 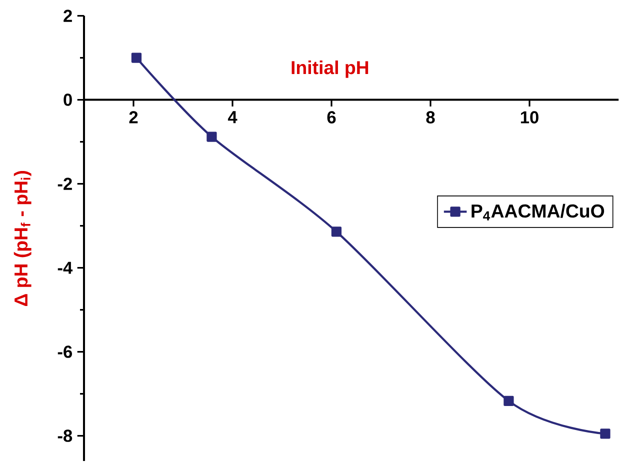 I want to click on y-tick-label: -6, so click(x=65, y=352).